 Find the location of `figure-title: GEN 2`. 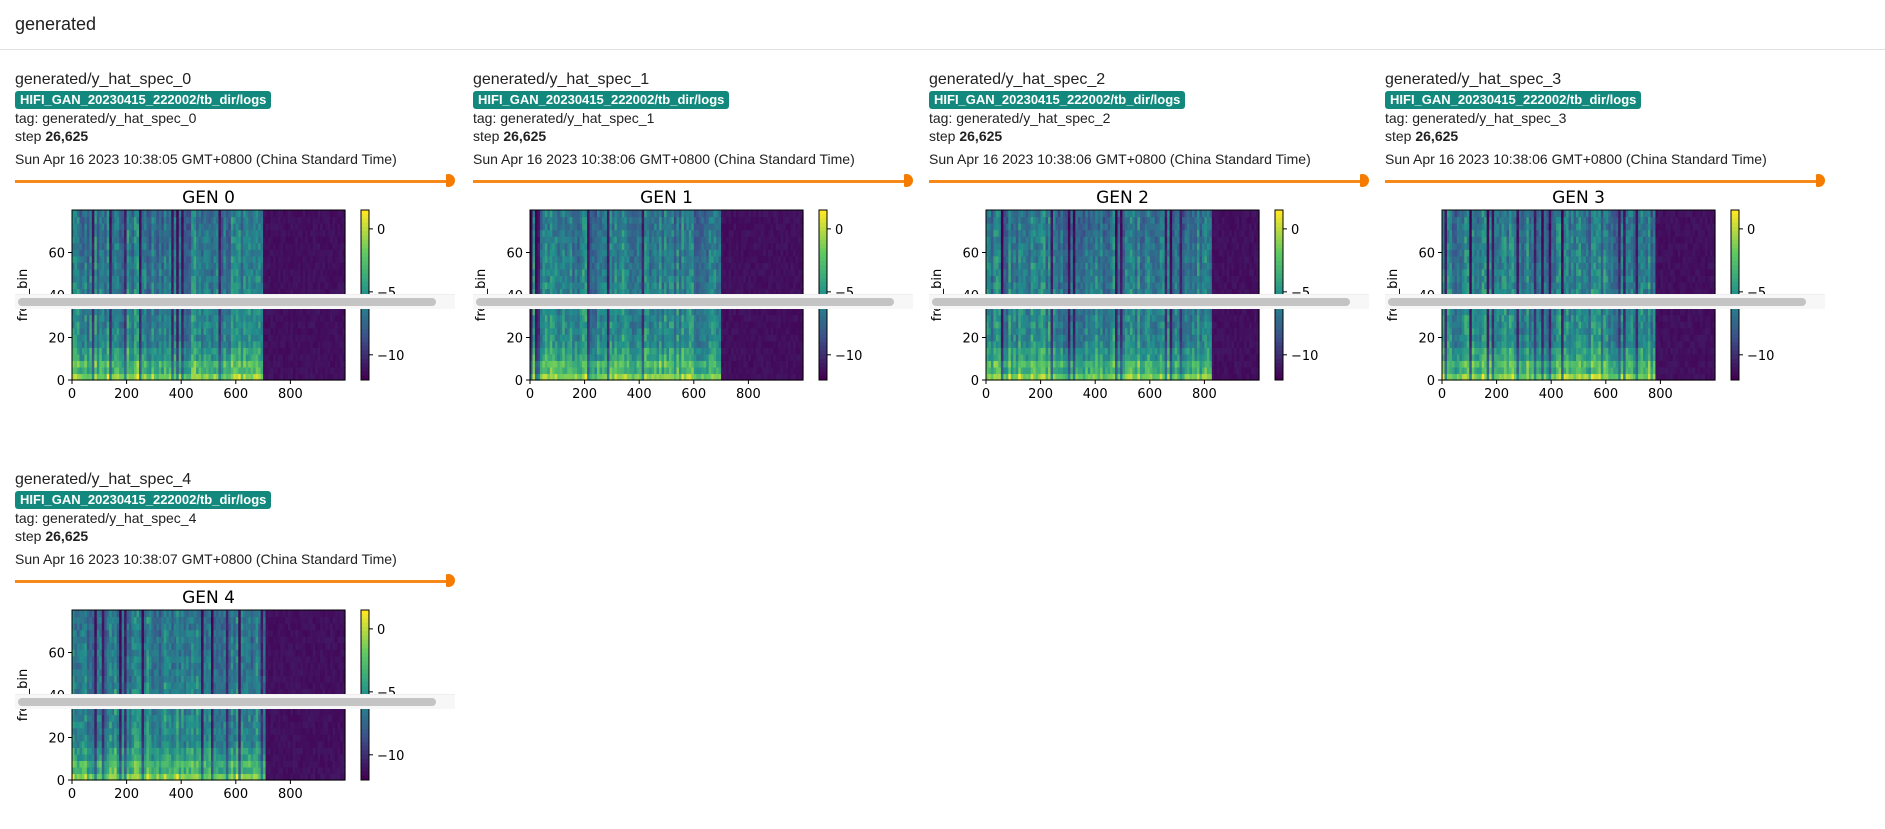

figure-title: GEN 2 is located at coordinates (1122, 198).